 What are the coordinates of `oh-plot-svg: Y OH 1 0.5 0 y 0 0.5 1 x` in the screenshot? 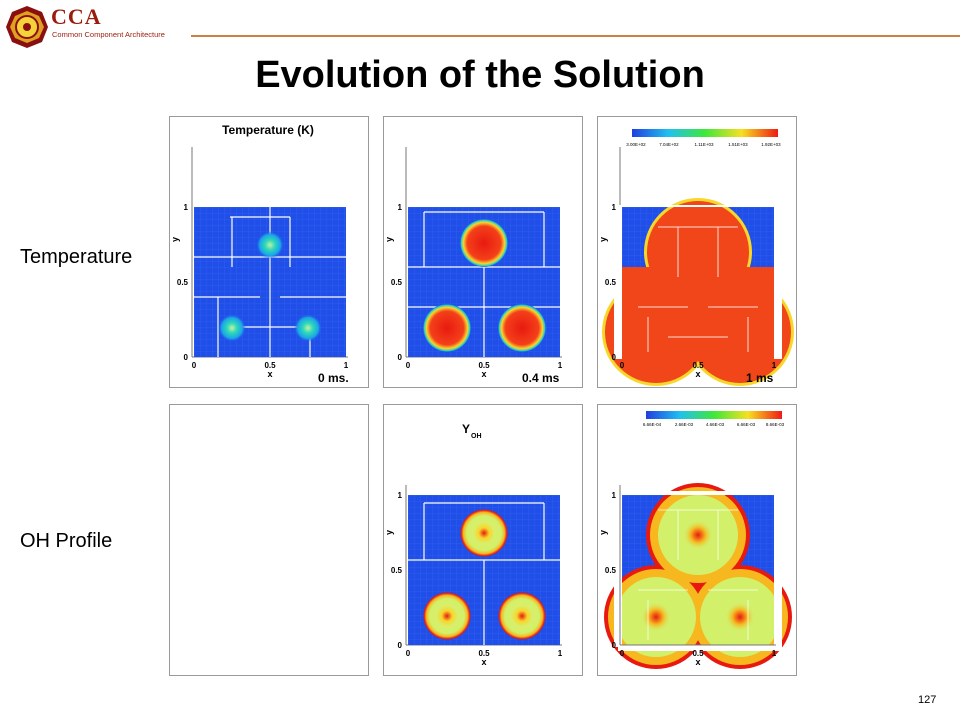 It's located at (473, 544).